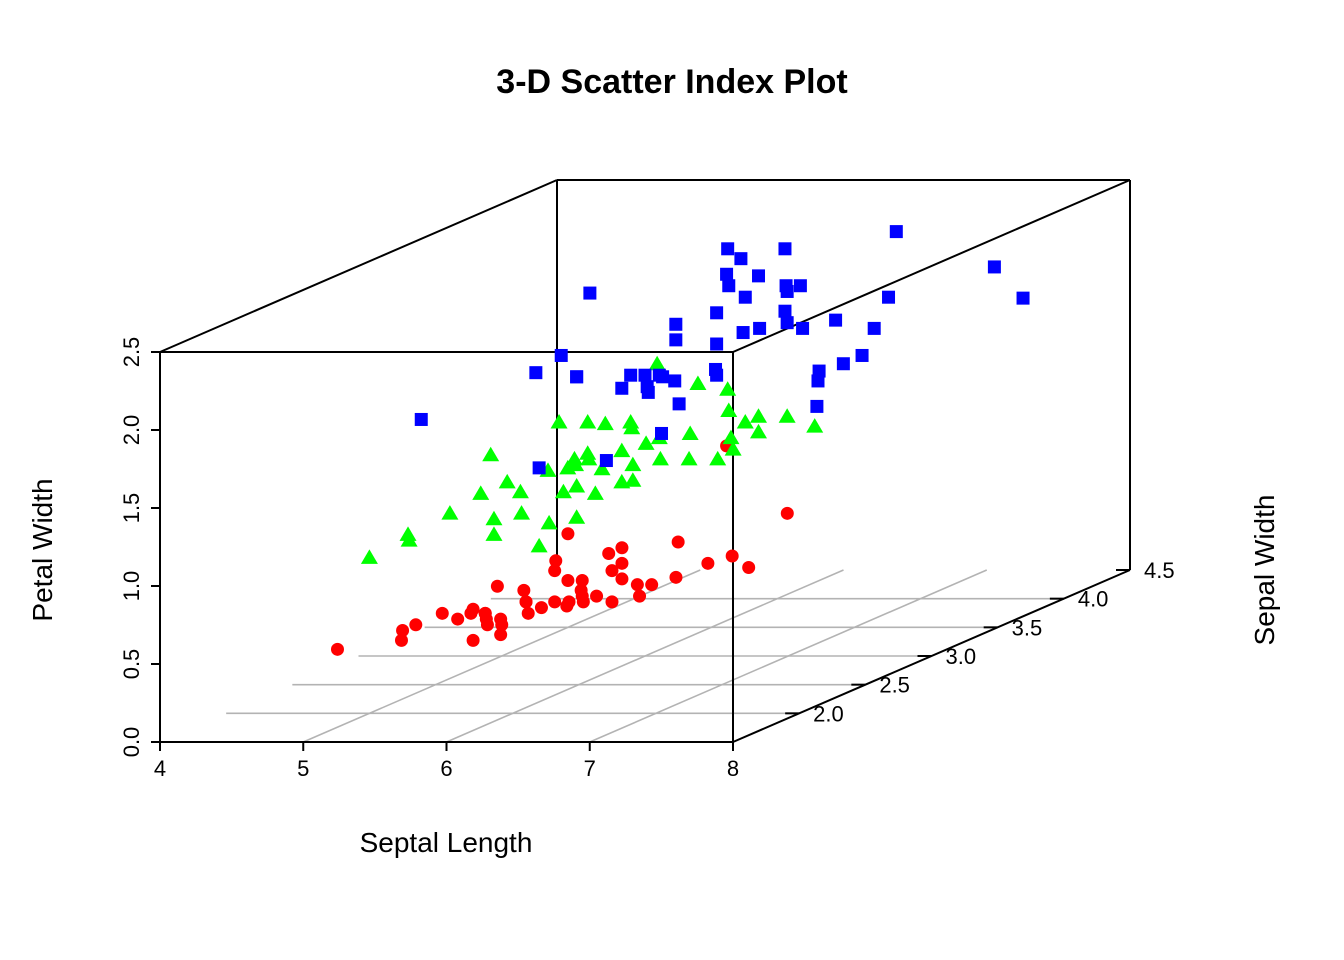  Describe the element at coordinates (446, 842) in the screenshot. I see `x-axis-label: Septal Length` at that location.